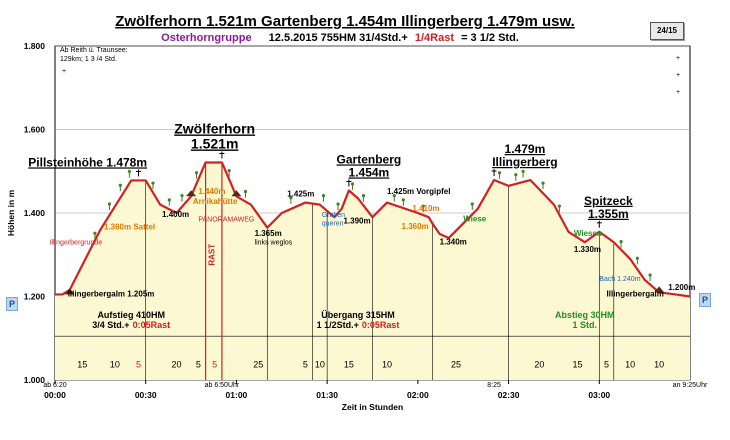 Image resolution: width=730 pixels, height=440 pixels. What do you see at coordinates (214, 128) in the screenshot?
I see `peak-label: Zwölferhorn` at bounding box center [214, 128].